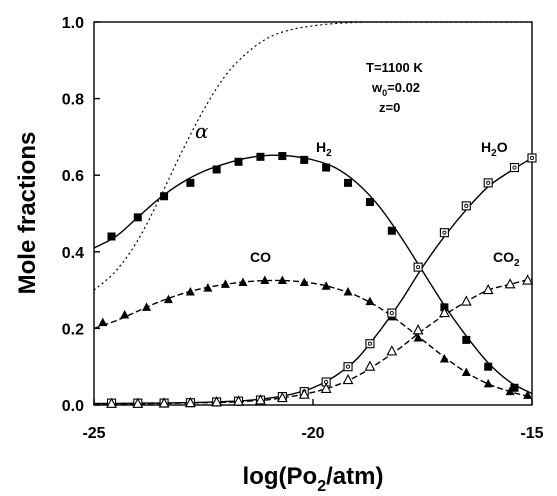  I want to click on annotation-w0: w0=0.02, so click(395, 89).